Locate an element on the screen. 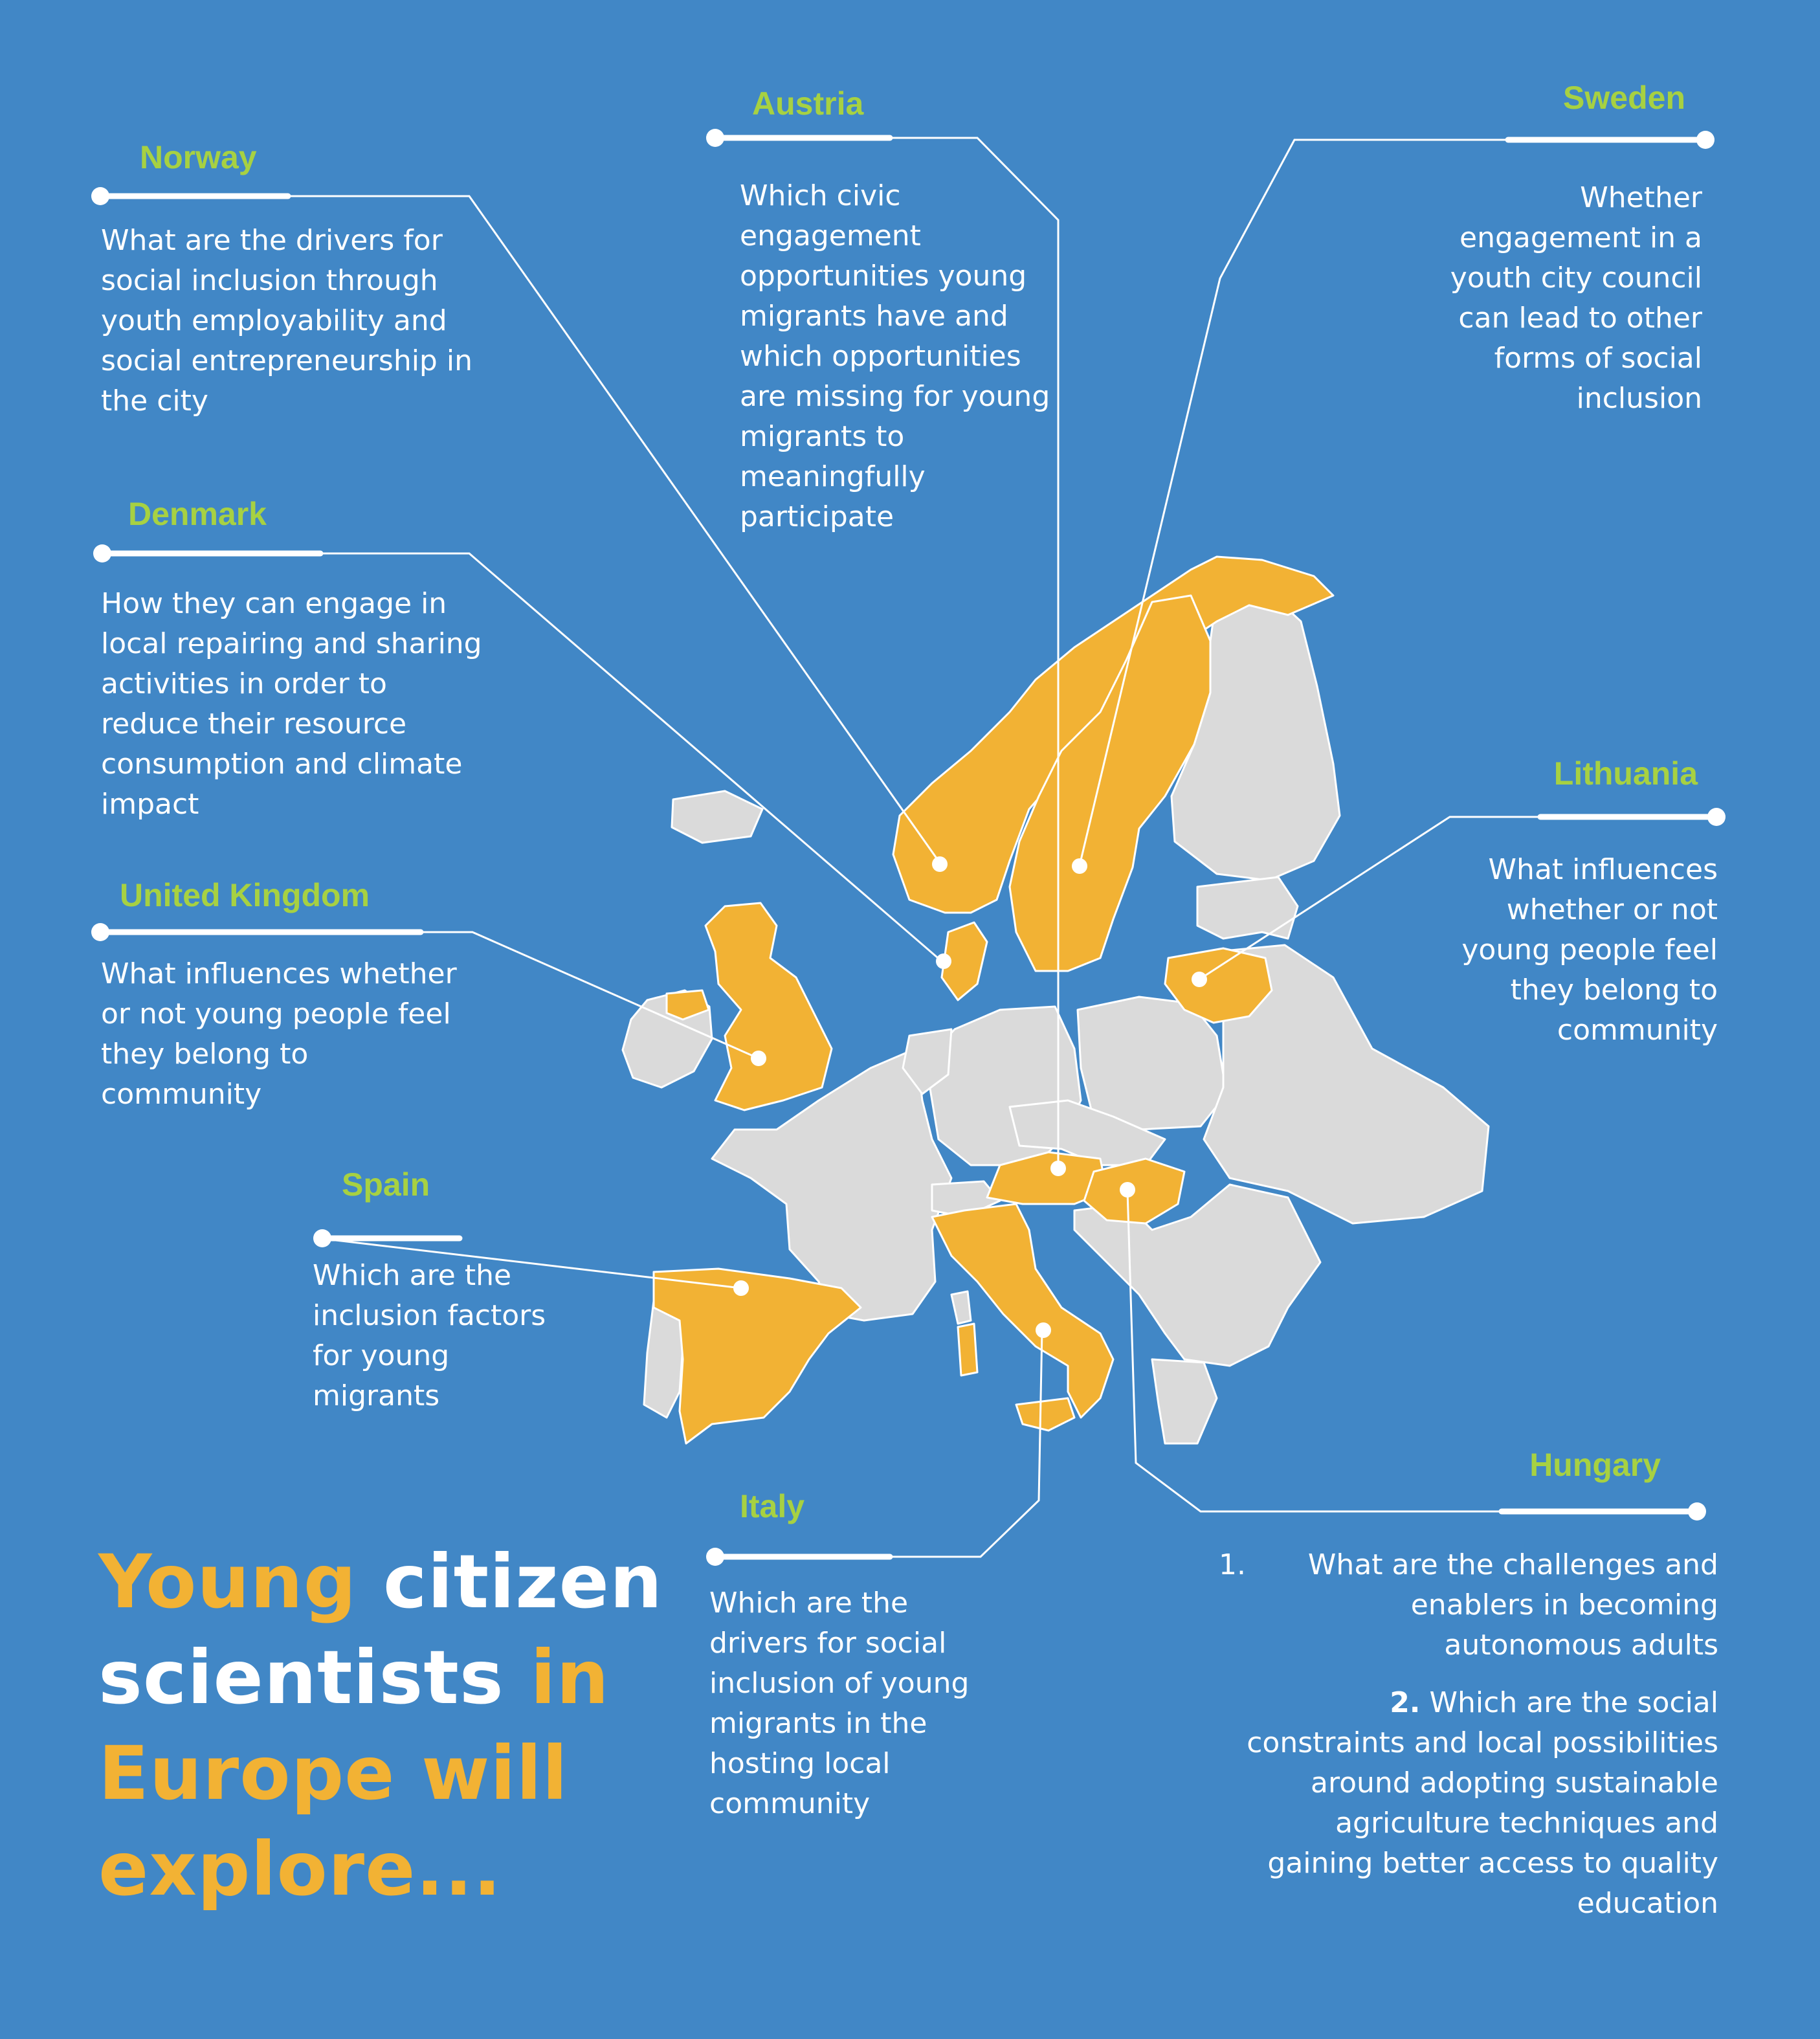  hungary-name: Hungary is located at coordinates (1595, 1465).